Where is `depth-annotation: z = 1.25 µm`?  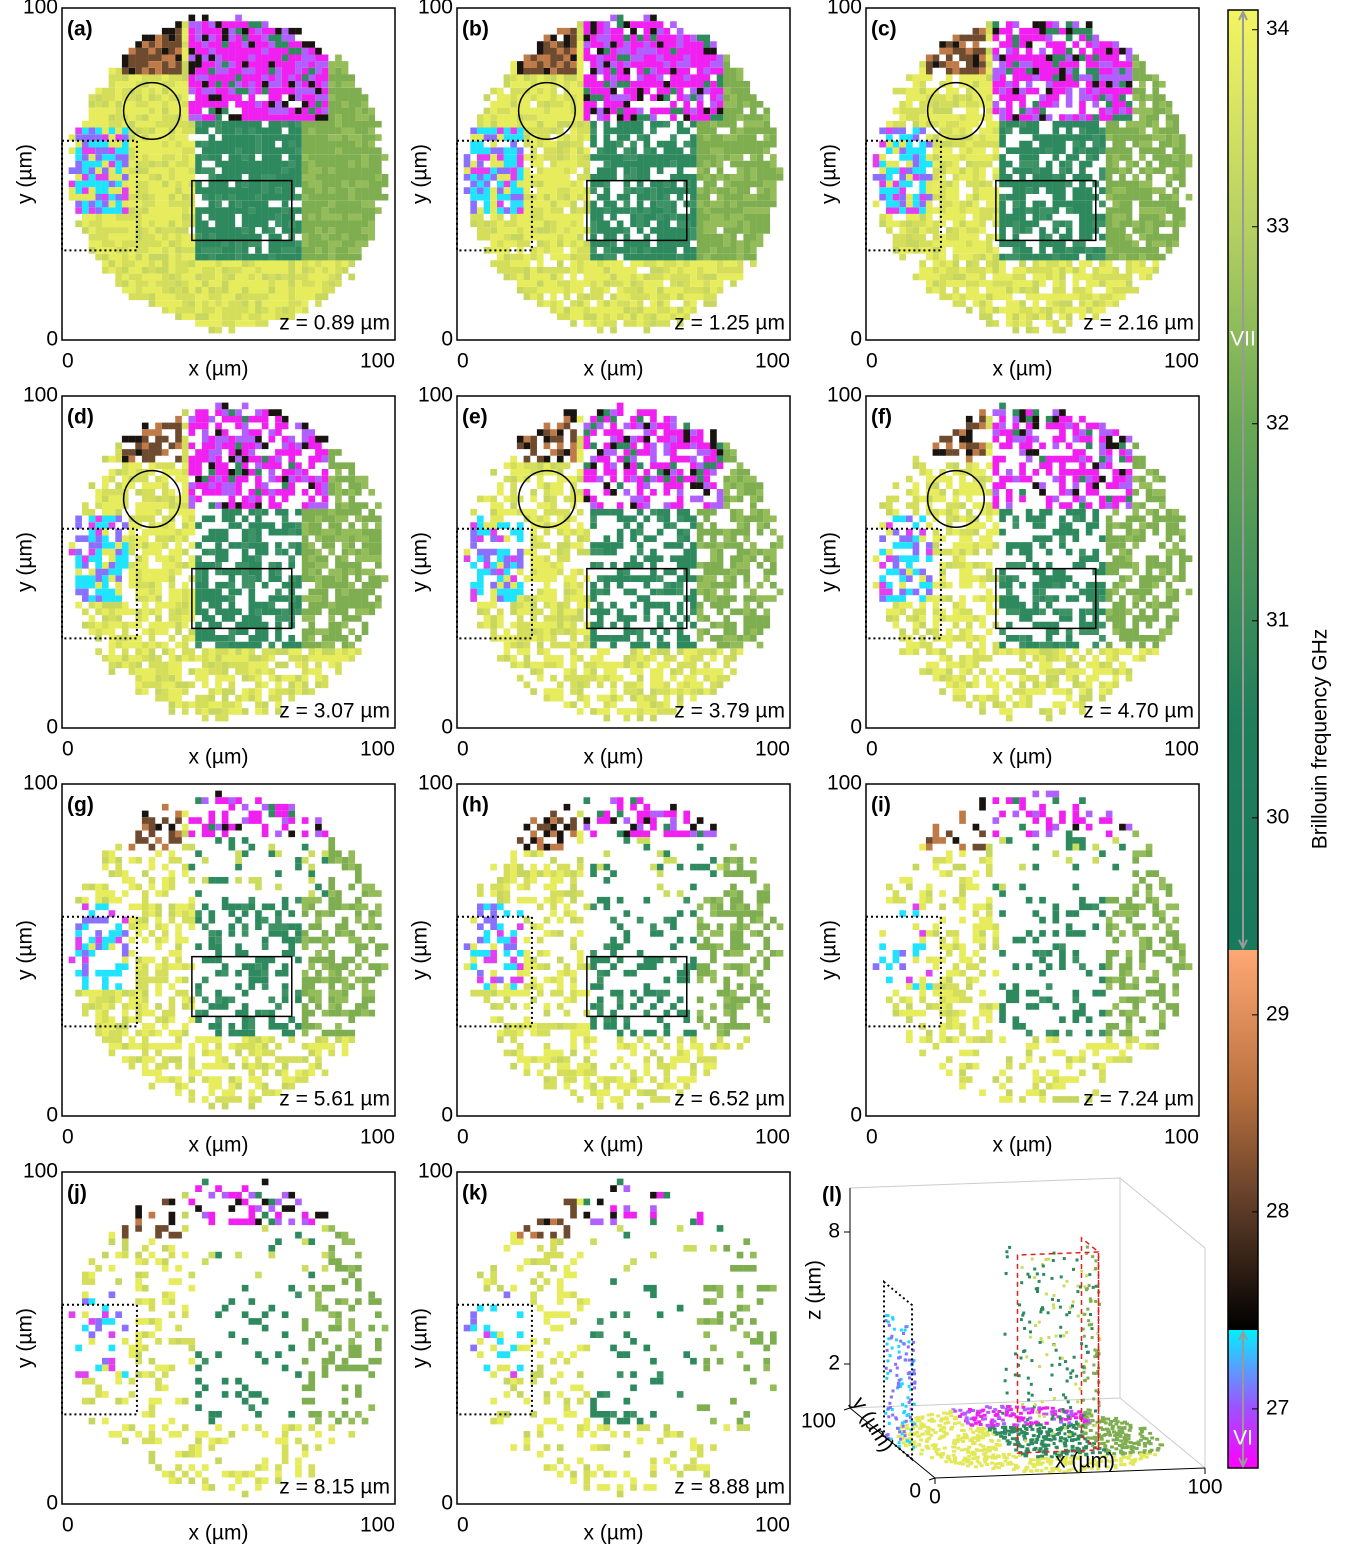
depth-annotation: z = 1.25 µm is located at coordinates (729, 323).